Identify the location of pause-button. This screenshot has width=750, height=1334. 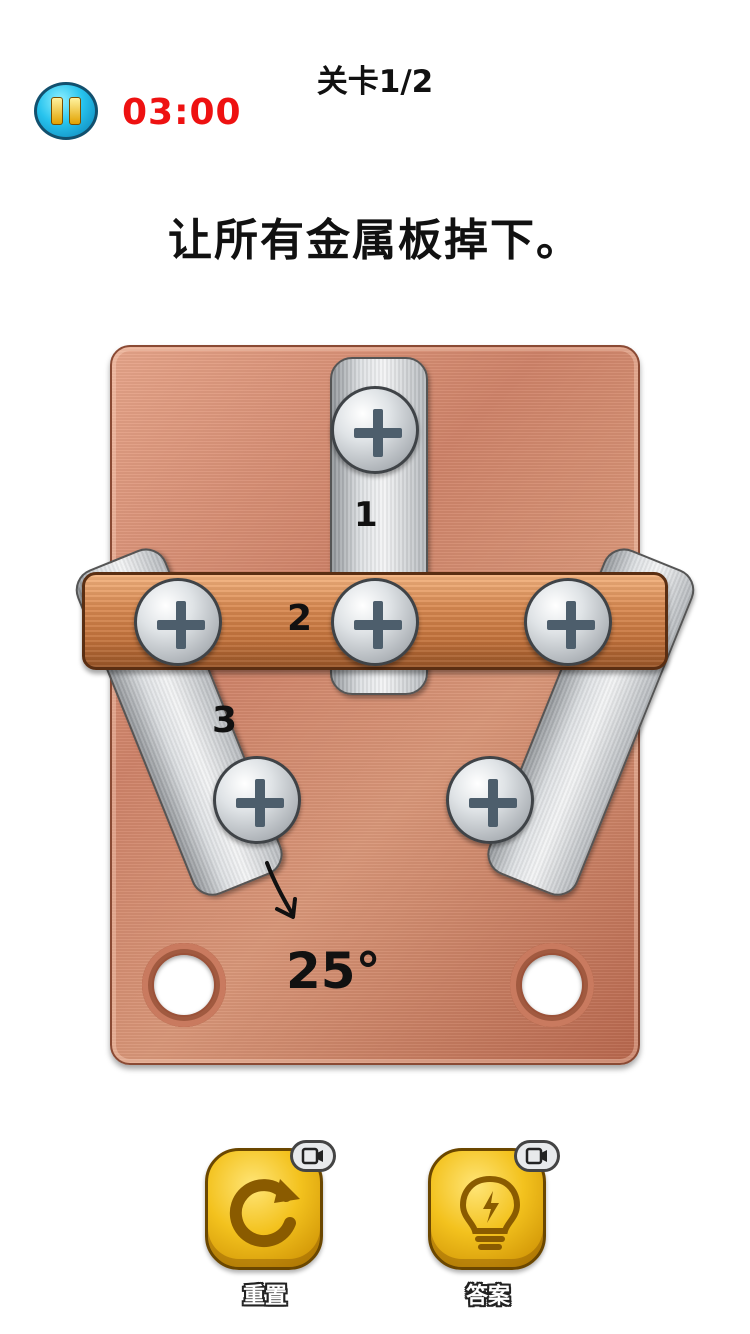
(66, 111).